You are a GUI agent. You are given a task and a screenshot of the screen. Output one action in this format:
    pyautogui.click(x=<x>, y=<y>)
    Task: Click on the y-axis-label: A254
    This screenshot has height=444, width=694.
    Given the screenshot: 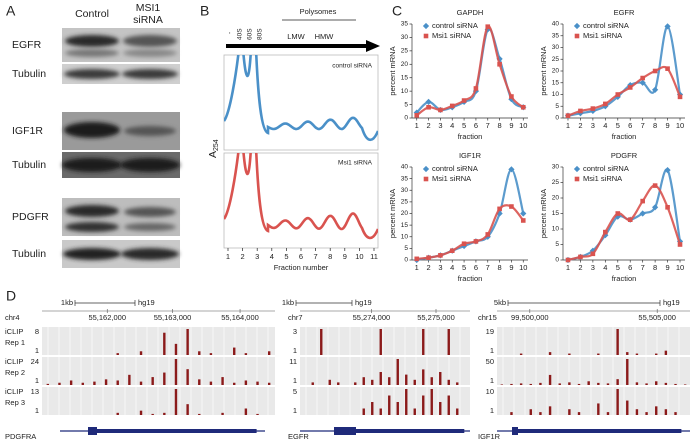 What is the action you would take?
    pyautogui.click(x=213, y=148)
    